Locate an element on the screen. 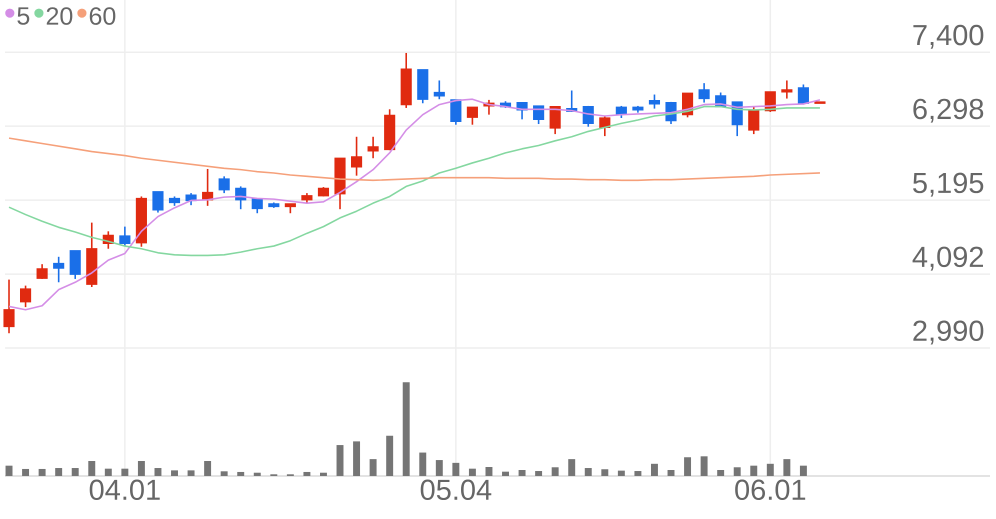 This screenshot has height=519, width=996. legend-label: 20 is located at coordinates (59, 16).